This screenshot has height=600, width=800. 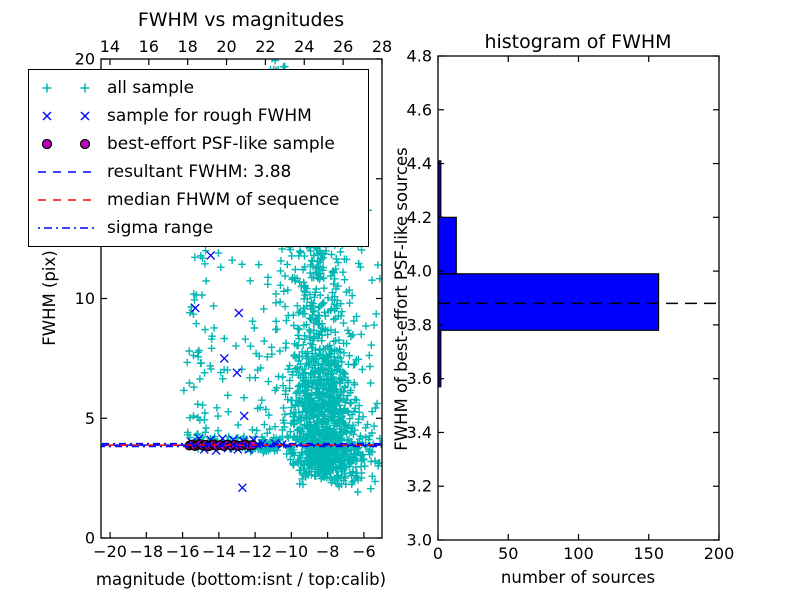 What do you see at coordinates (265, 46) in the screenshot?
I see `left-top-xtick-label: 22` at bounding box center [265, 46].